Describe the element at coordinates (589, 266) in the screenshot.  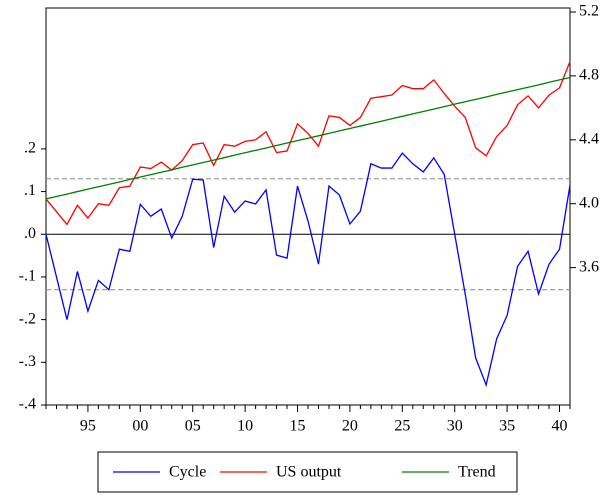
I see `y2-tick-label: 3.6` at that location.